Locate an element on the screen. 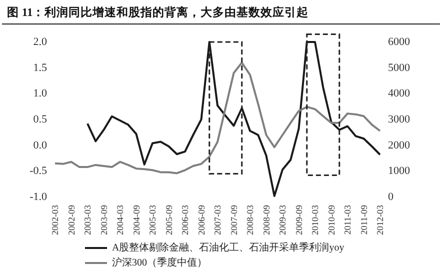 The width and height of the screenshot is (445, 277). y-tick-label: 2.0 is located at coordinates (40, 42).